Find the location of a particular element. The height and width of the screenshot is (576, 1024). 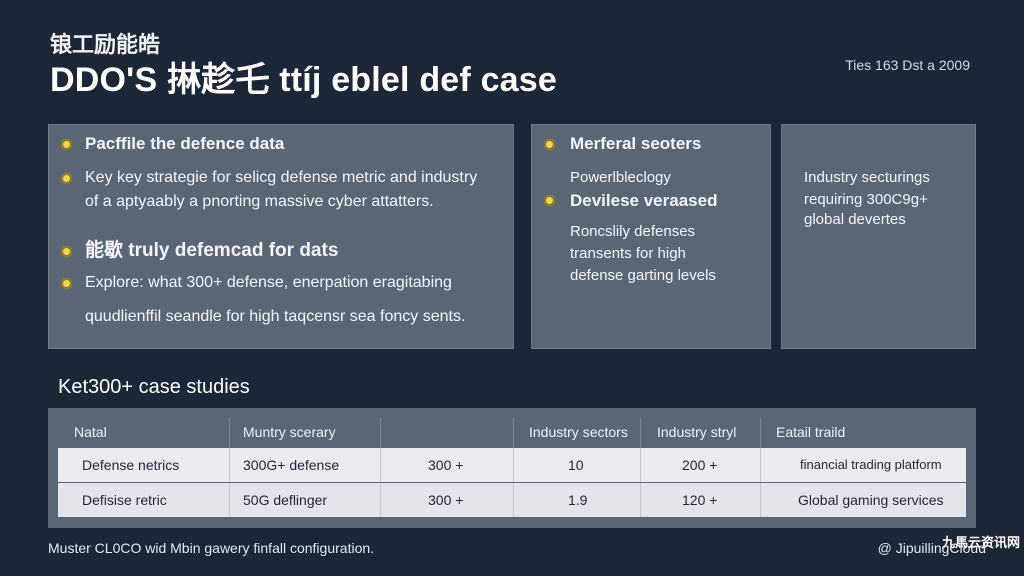

table-cell: 300G+ defense is located at coordinates (291, 465).